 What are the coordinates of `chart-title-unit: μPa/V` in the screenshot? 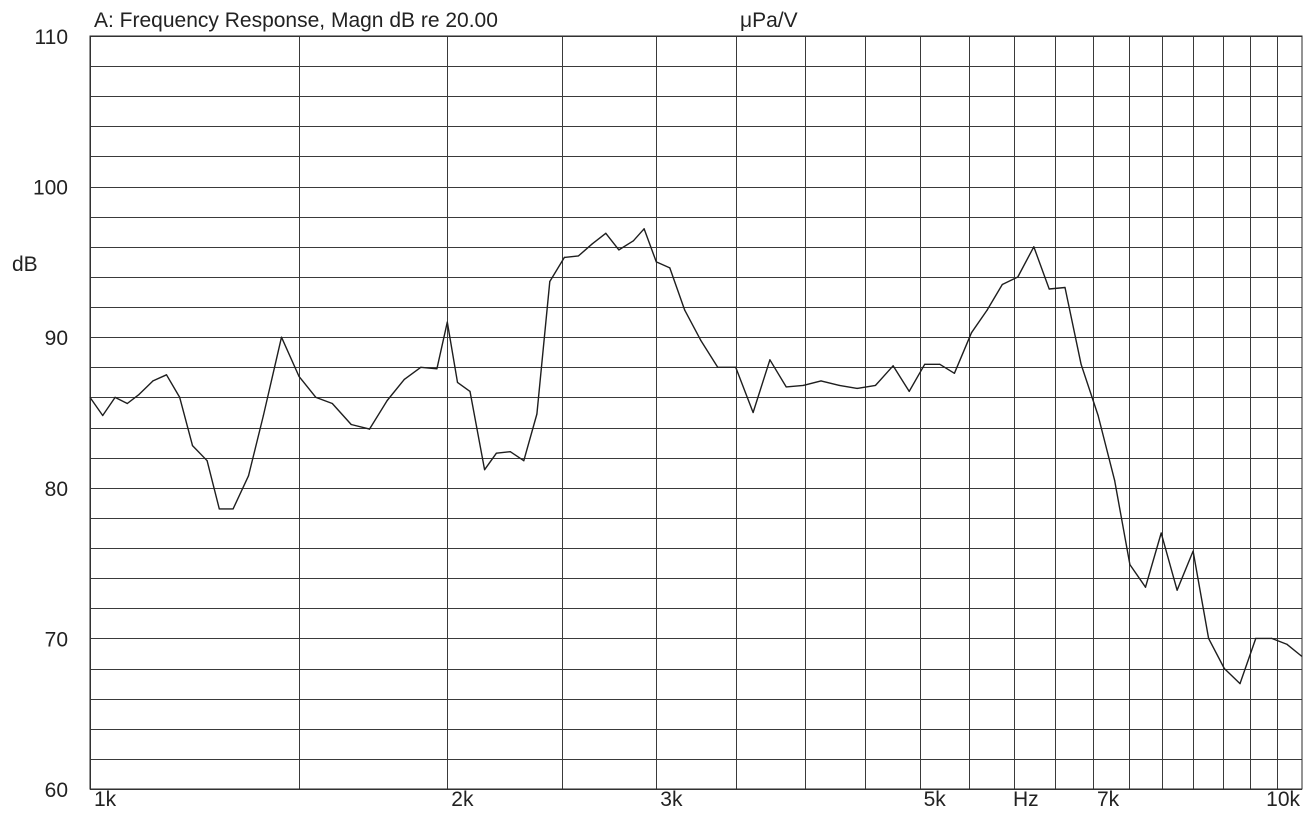 It's located at (769, 20).